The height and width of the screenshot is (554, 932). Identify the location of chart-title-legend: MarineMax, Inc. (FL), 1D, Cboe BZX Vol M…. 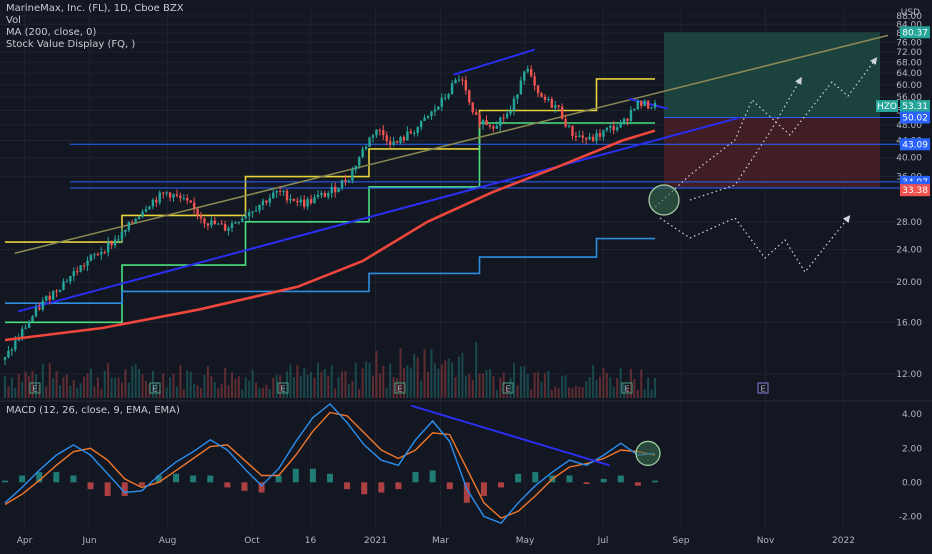
(95, 27).